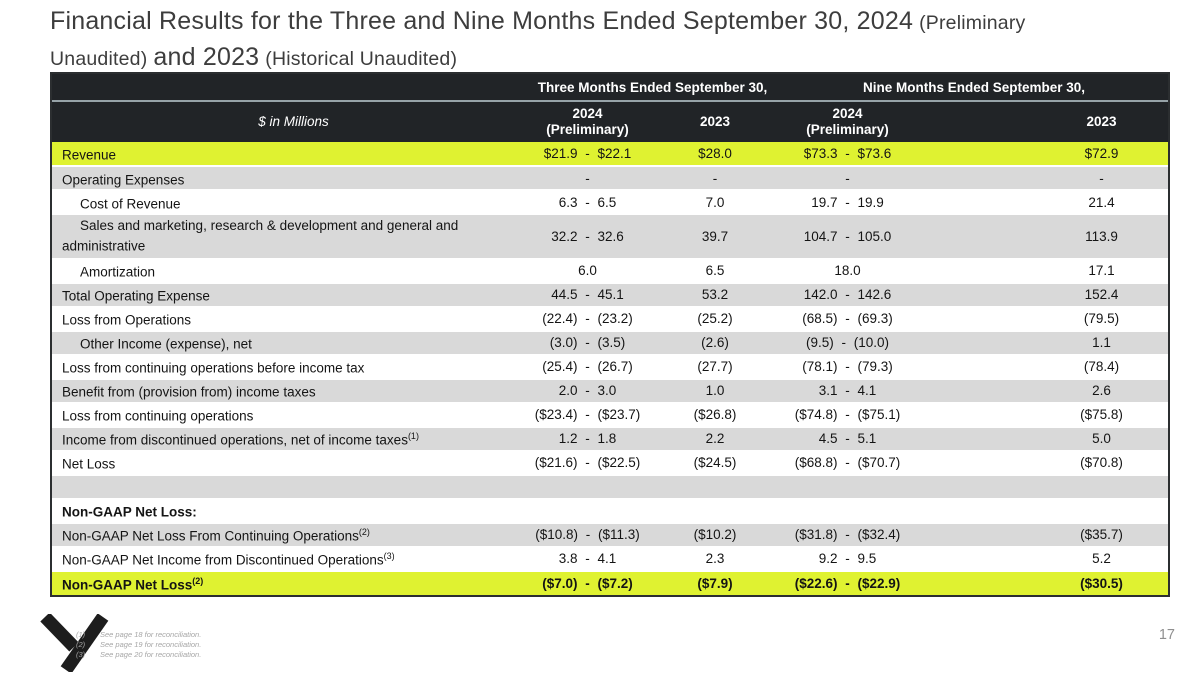 The image size is (1200, 675). I want to click on cell-9mo-2023: ($30.5), so click(1102, 582).